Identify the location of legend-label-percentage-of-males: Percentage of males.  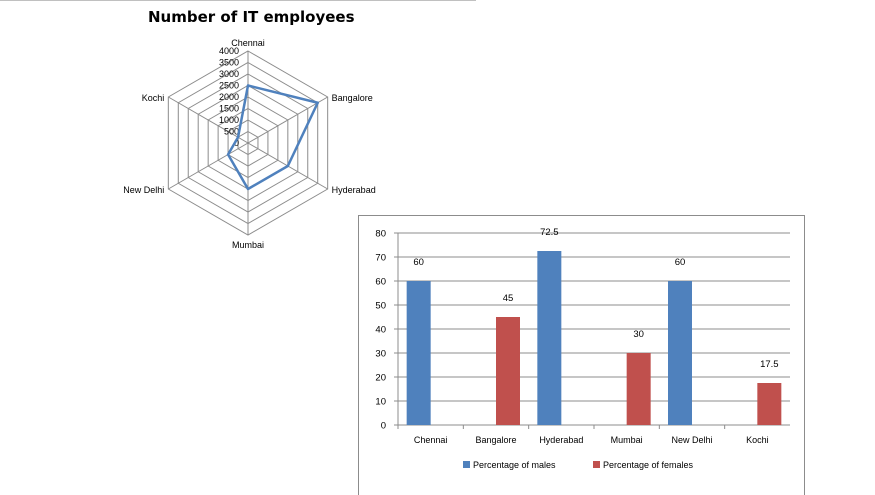
(514, 465).